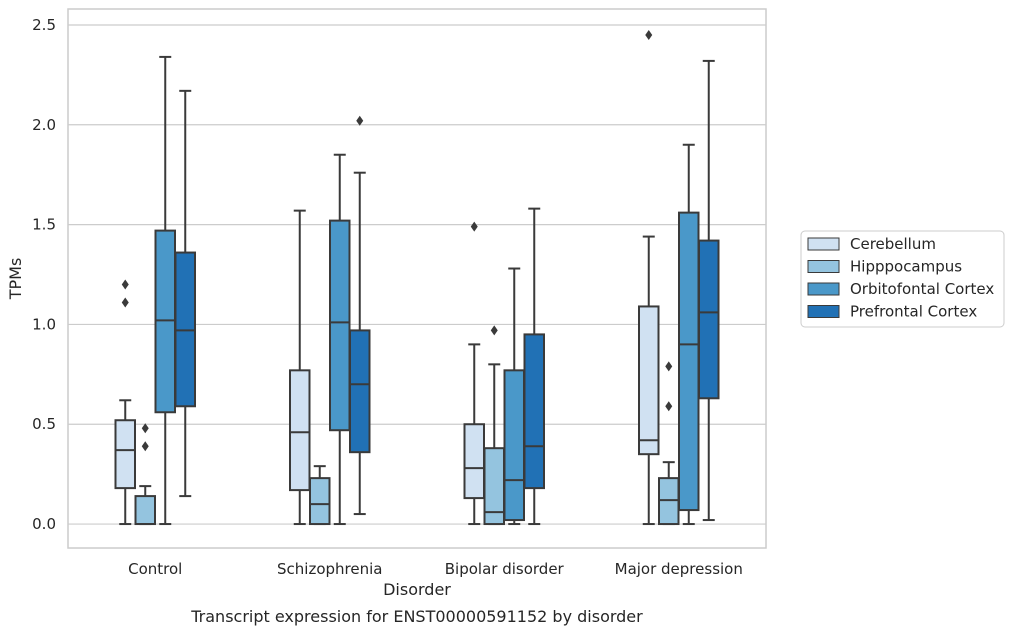 Image resolution: width=1014 pixels, height=634 pixels. I want to click on legend-item: Orbitofontal Cortex, so click(900, 289).